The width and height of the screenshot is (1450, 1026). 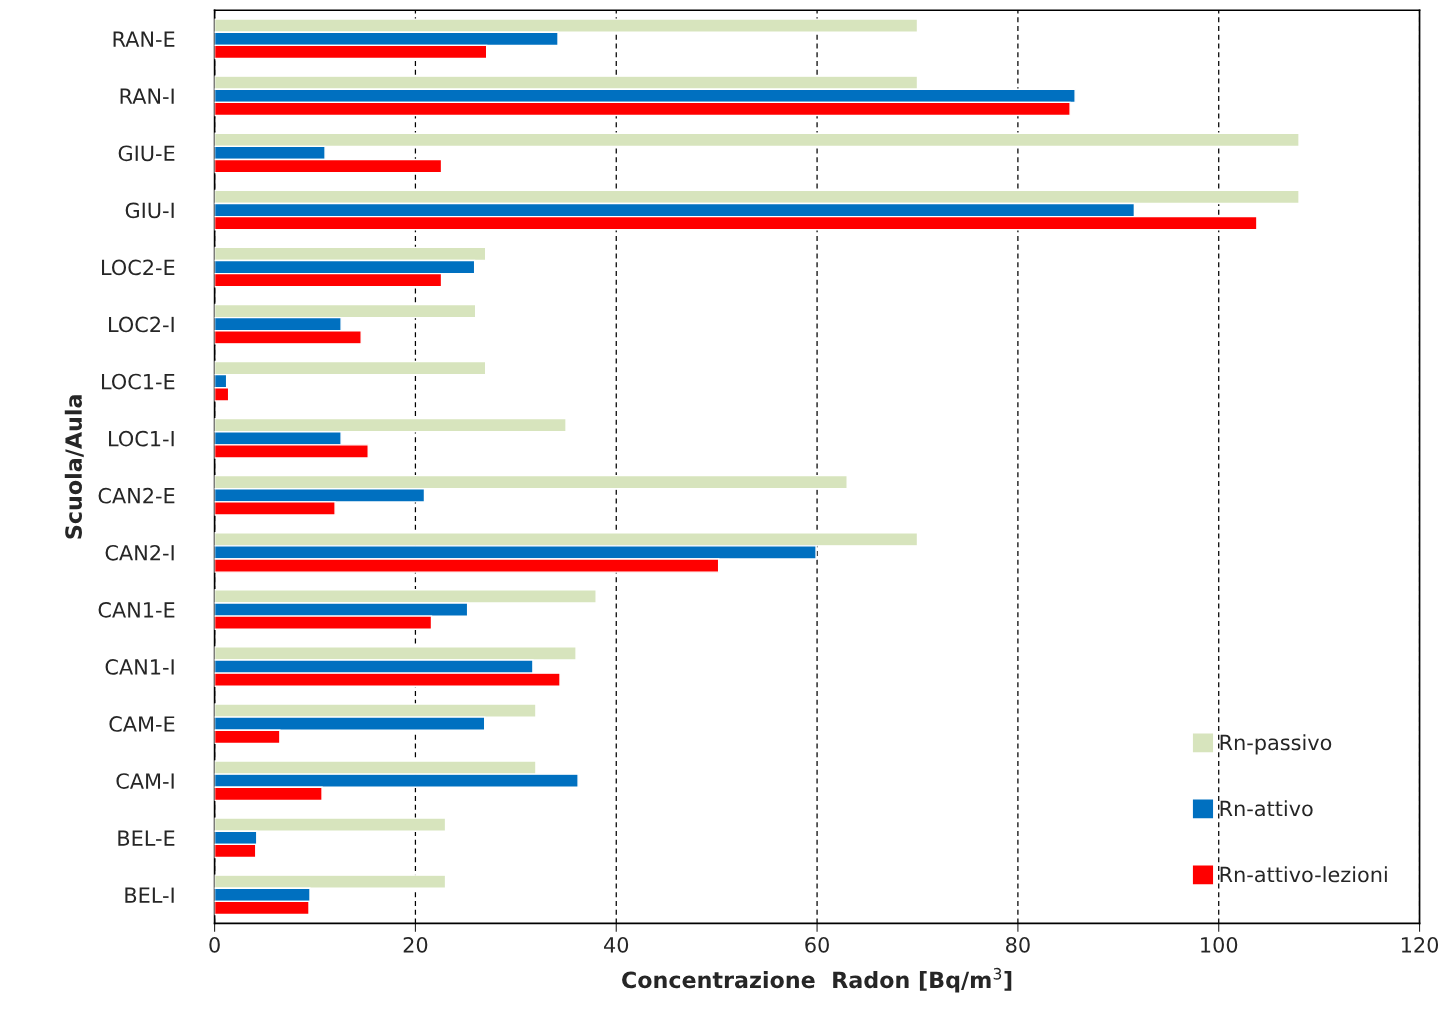 I want to click on y-tick-label: LOC1-I, so click(x=141, y=438).